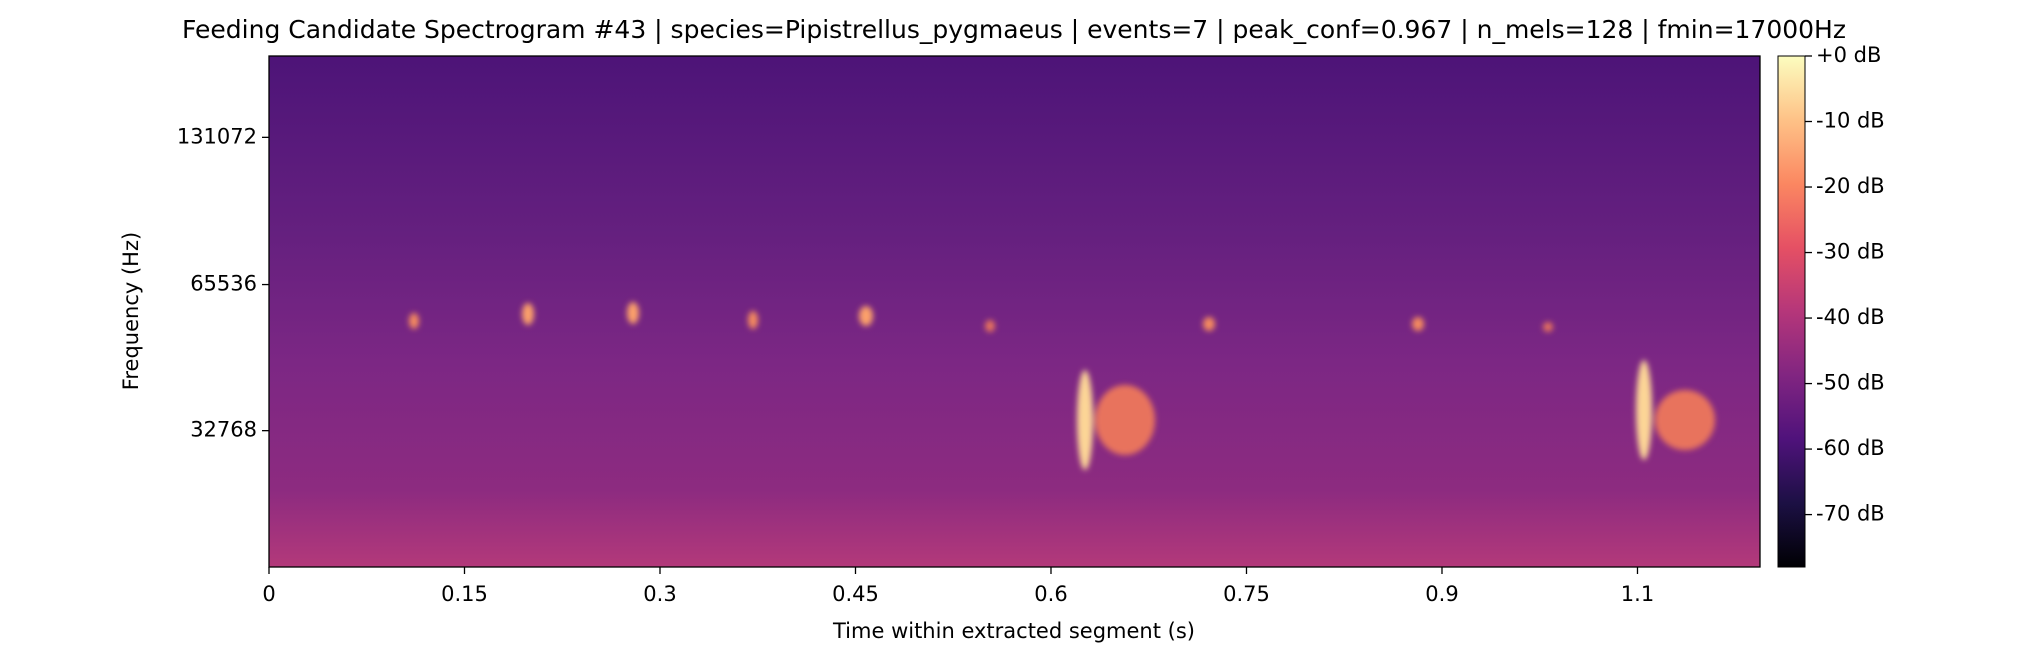 Image resolution: width=2029 pixels, height=664 pixels. What do you see at coordinates (223, 284) in the screenshot?
I see `y-tick-label: 65536` at bounding box center [223, 284].